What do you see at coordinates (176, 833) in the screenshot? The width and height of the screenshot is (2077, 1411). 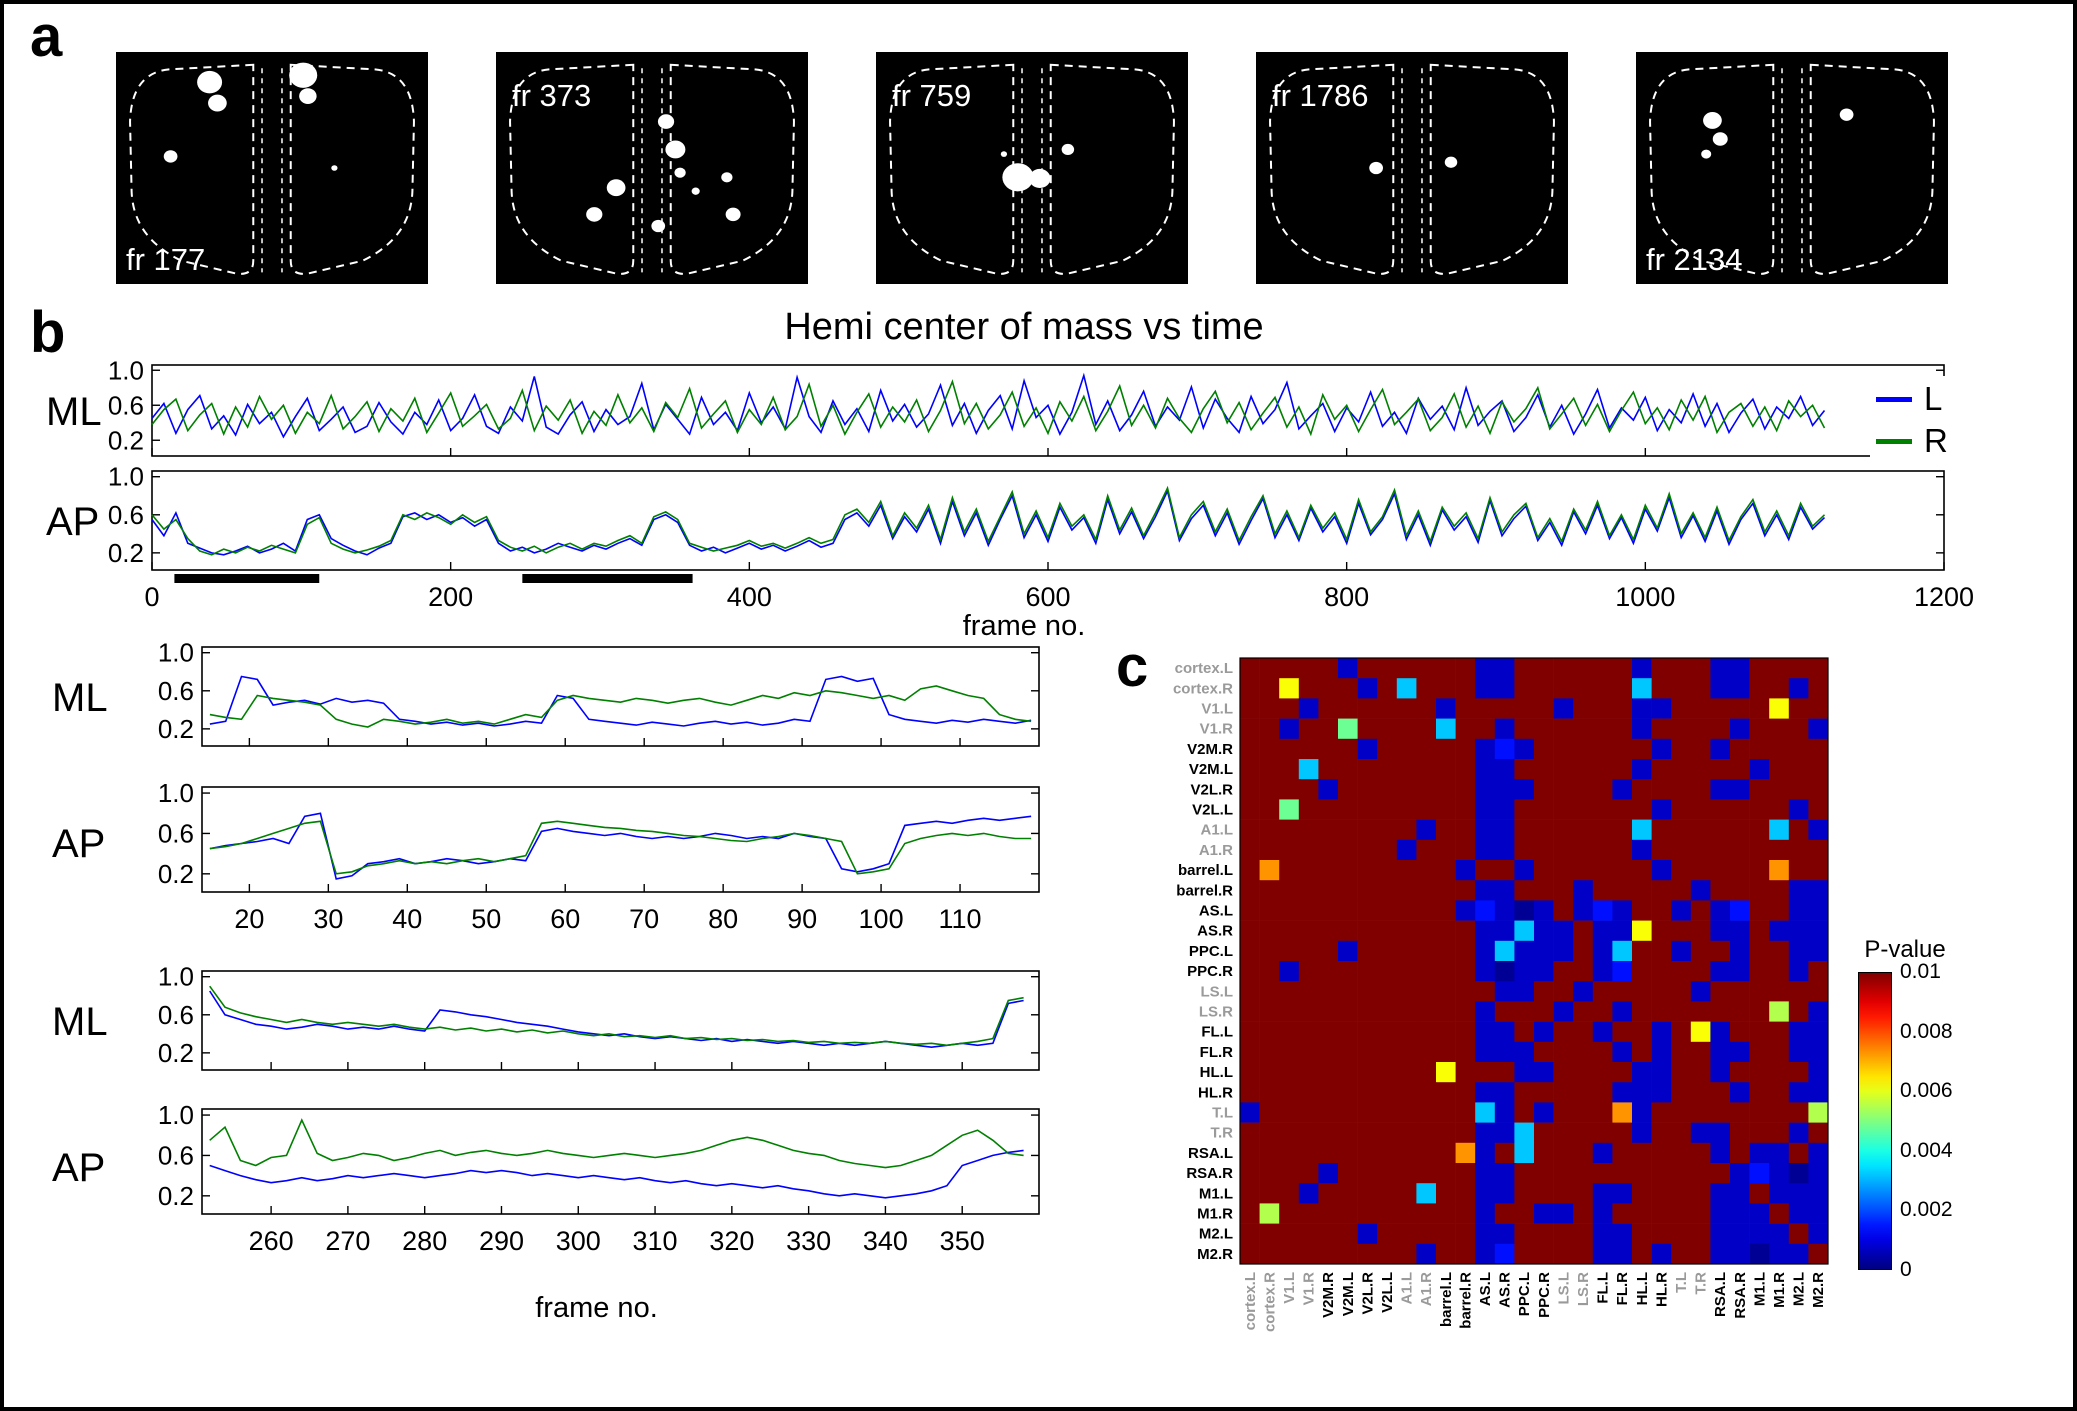 I see `y-tick-label: 0.6` at bounding box center [176, 833].